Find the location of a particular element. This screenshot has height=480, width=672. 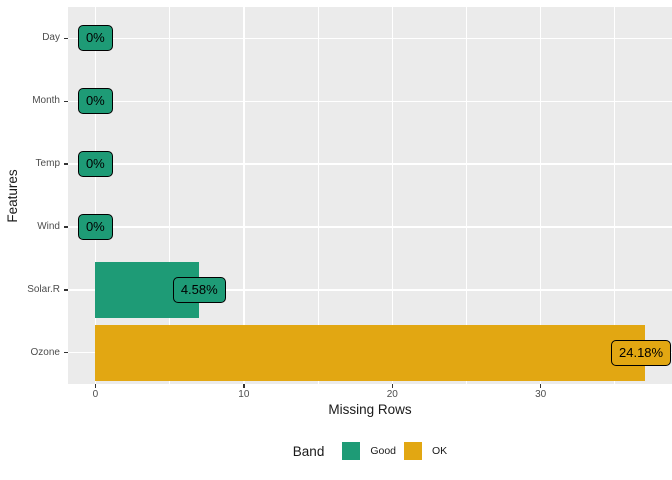

y-tick-mark-wind is located at coordinates (66, 227).